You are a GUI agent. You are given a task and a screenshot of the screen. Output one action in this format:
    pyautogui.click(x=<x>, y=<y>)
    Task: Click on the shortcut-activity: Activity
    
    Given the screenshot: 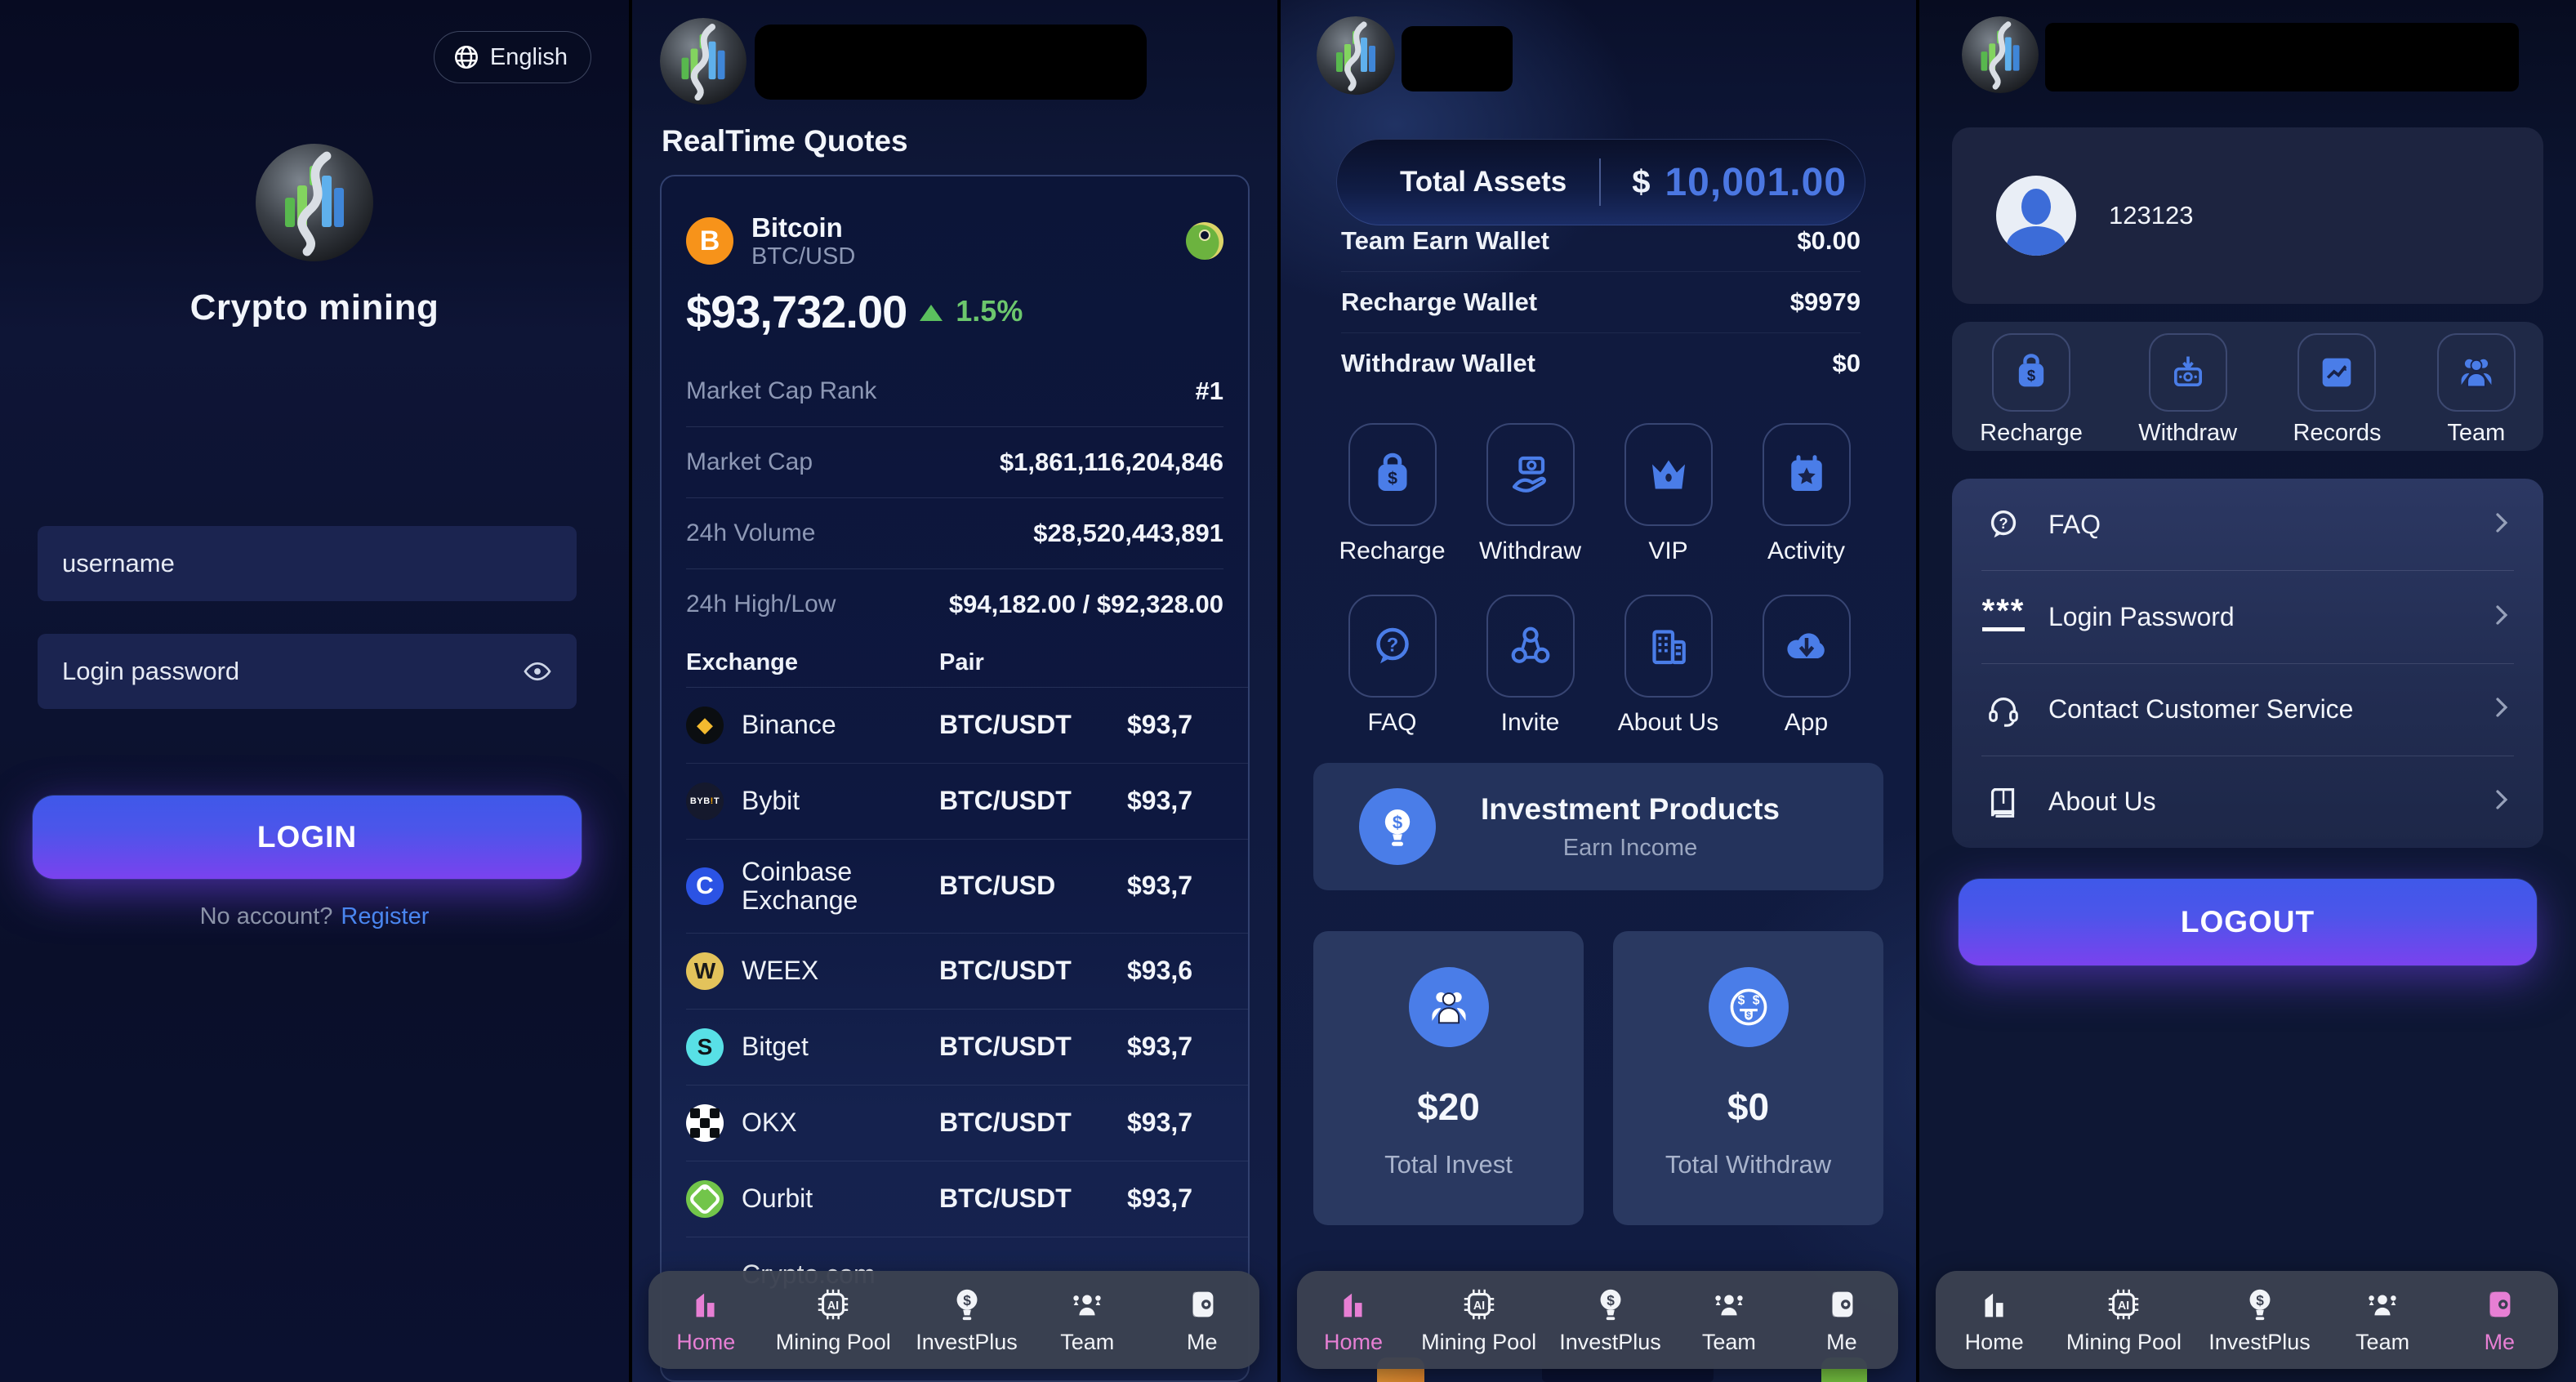 What is the action you would take?
    pyautogui.click(x=1806, y=494)
    